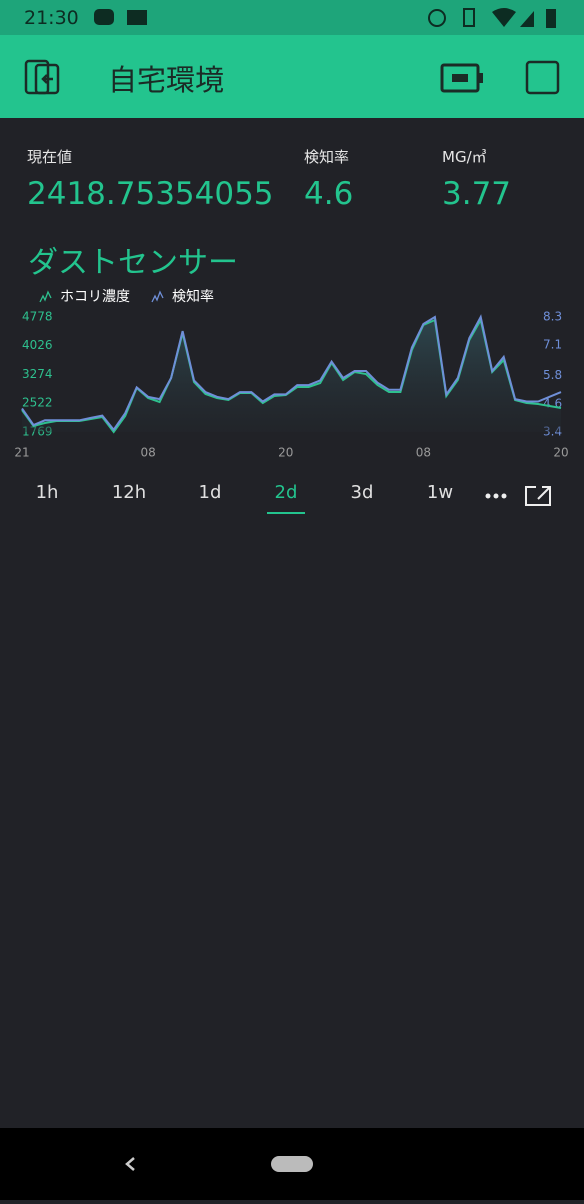 This screenshot has width=584, height=1204. Describe the element at coordinates (329, 194) in the screenshot. I see `display-value: 4.6` at that location.